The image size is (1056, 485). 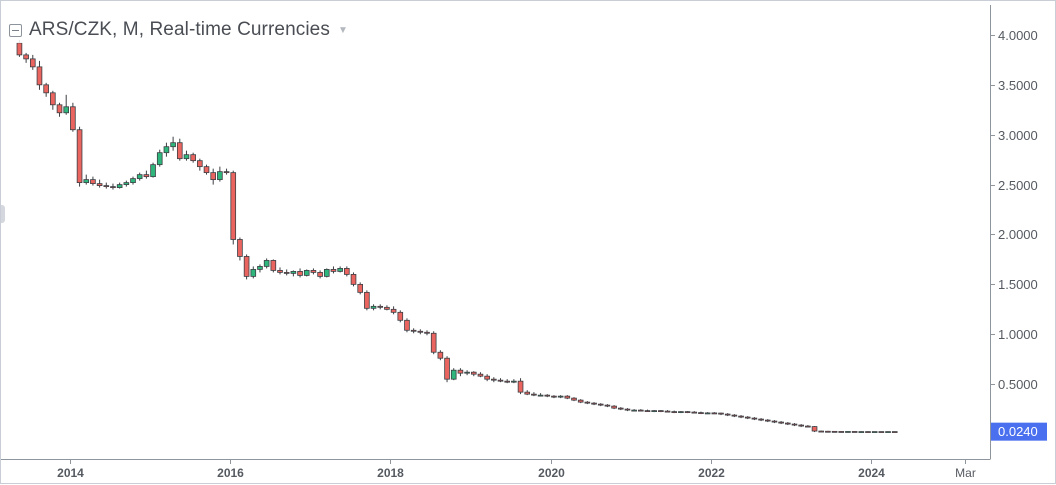 What do you see at coordinates (70, 473) in the screenshot?
I see `x-tick-label: 2014` at bounding box center [70, 473].